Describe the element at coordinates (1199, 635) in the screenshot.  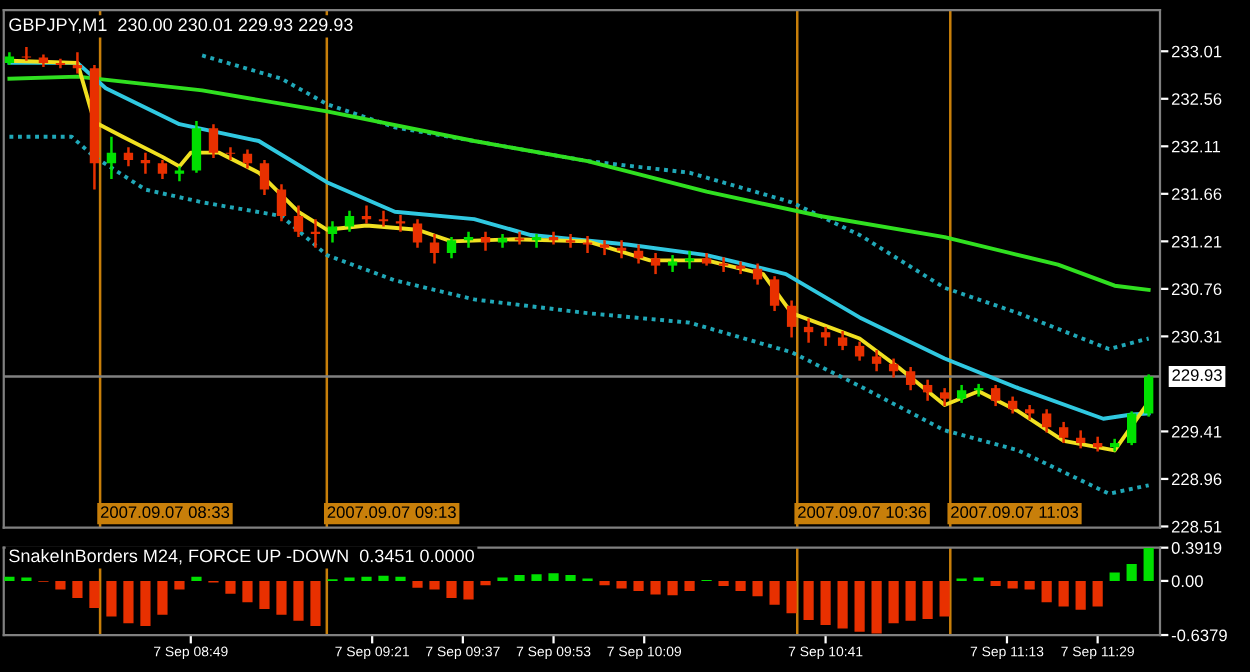
I see `y-tick-label: -0.6379` at that location.